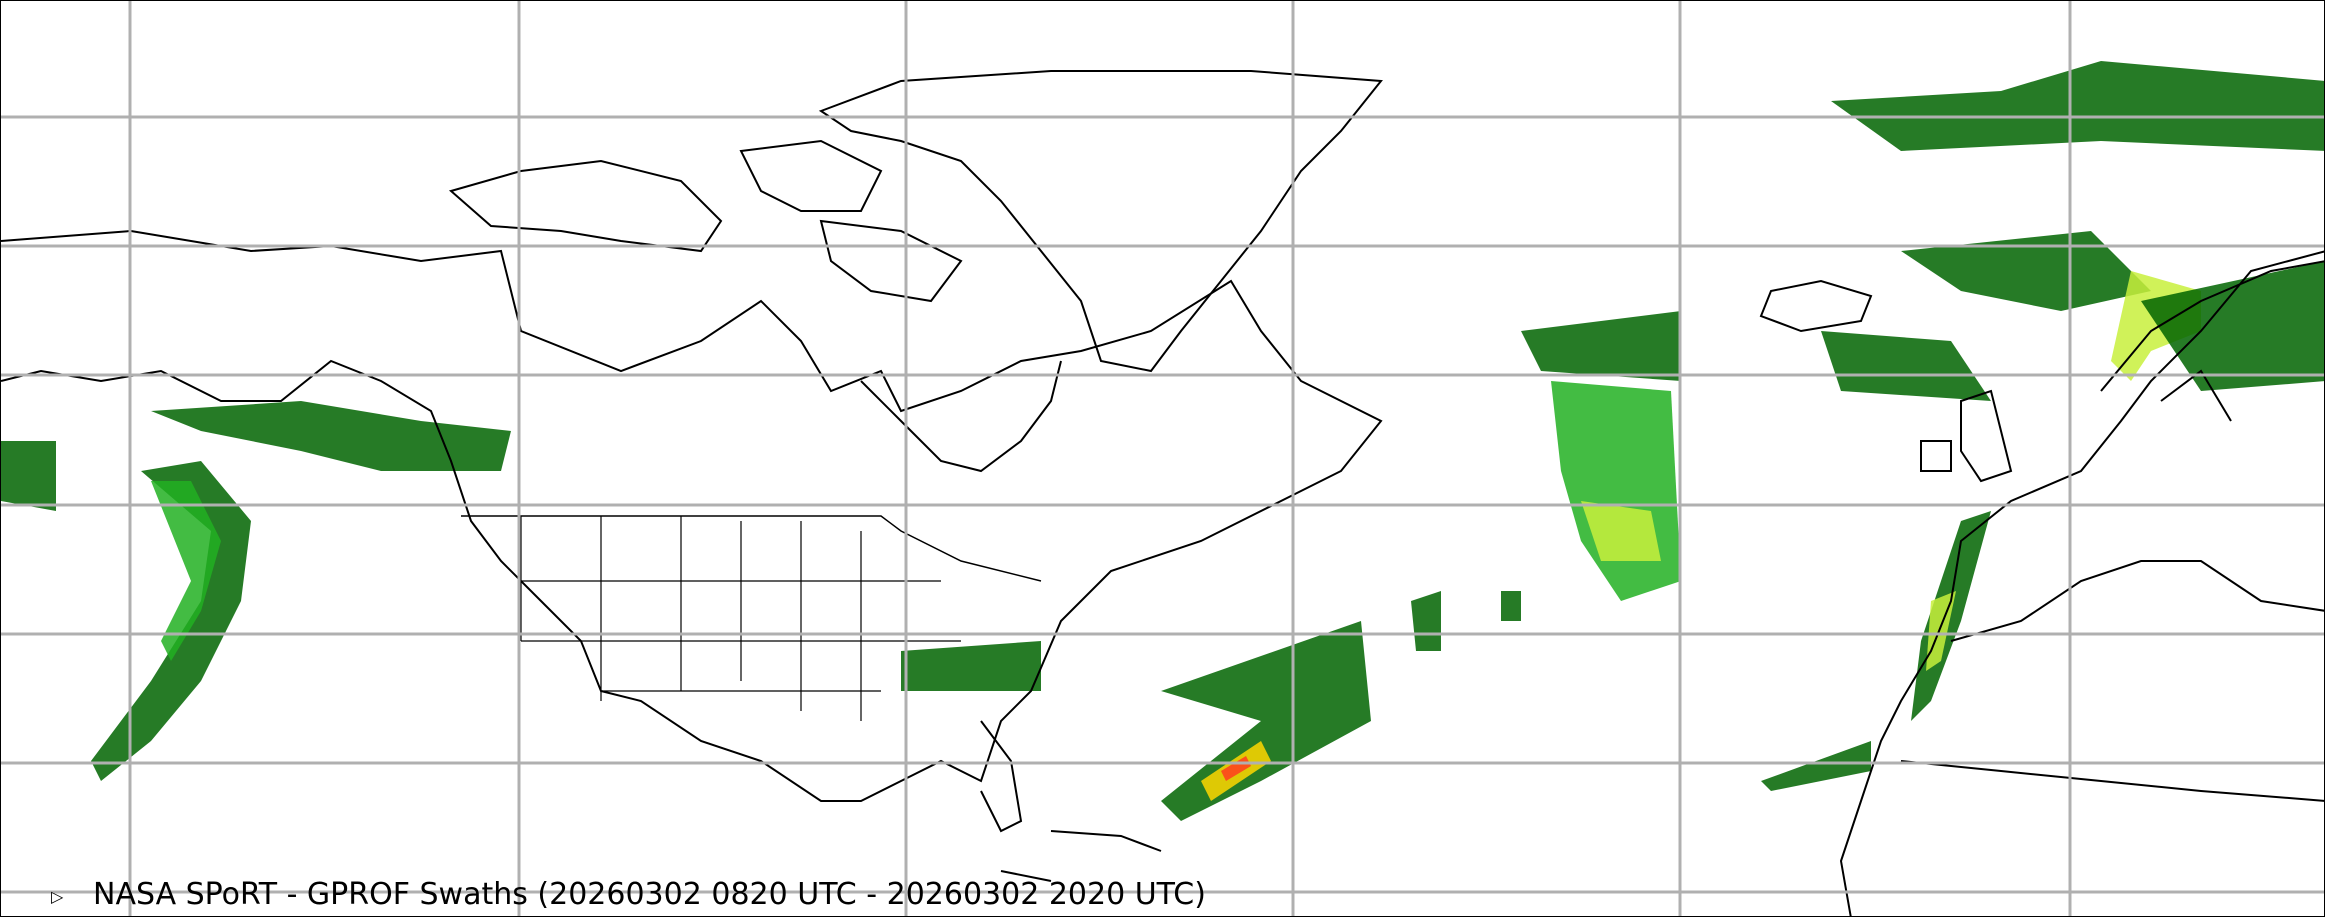 This screenshot has height=917, width=2325. Describe the element at coordinates (1100, 221) in the screenshot. I see `coastline-greenland` at that location.